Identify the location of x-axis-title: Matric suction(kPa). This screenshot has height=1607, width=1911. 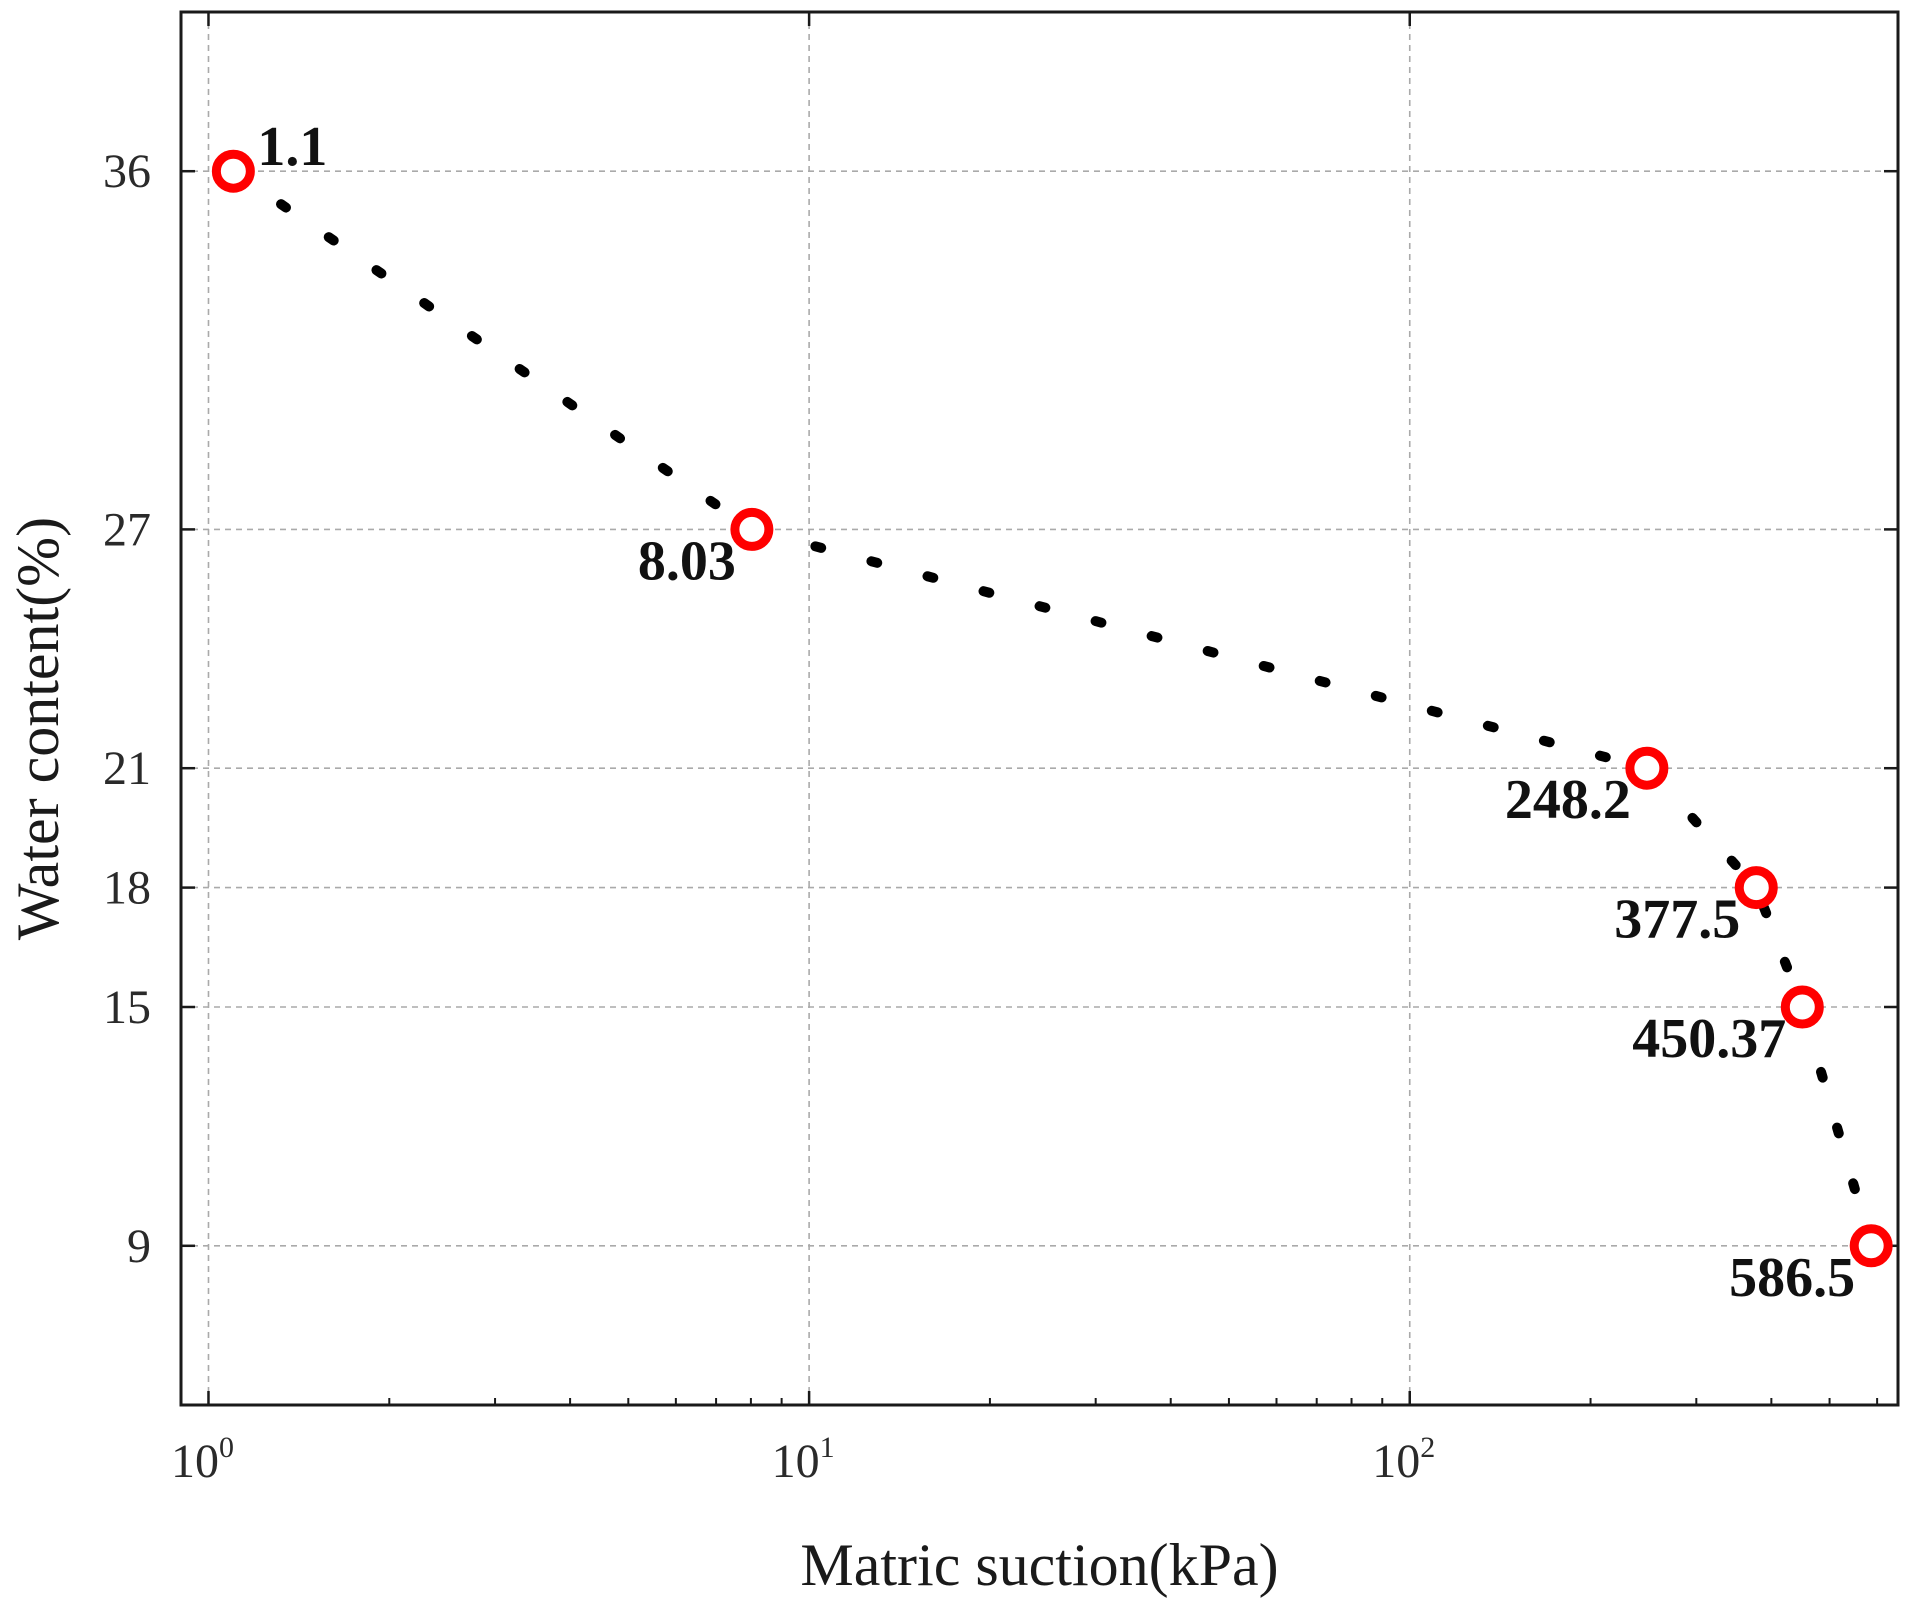
(1039, 1565).